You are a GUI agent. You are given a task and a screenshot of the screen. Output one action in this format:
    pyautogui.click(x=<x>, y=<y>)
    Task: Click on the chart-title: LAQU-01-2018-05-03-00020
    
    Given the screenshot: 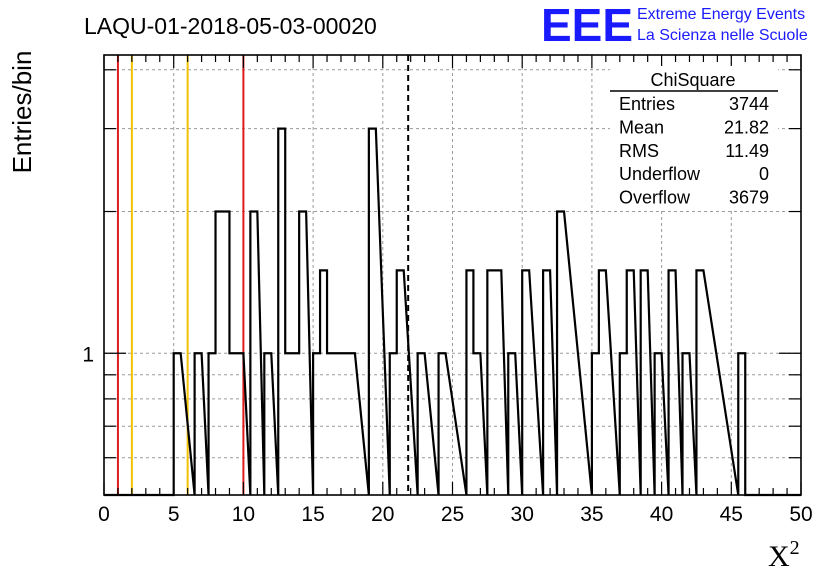 What is the action you would take?
    pyautogui.click(x=230, y=26)
    